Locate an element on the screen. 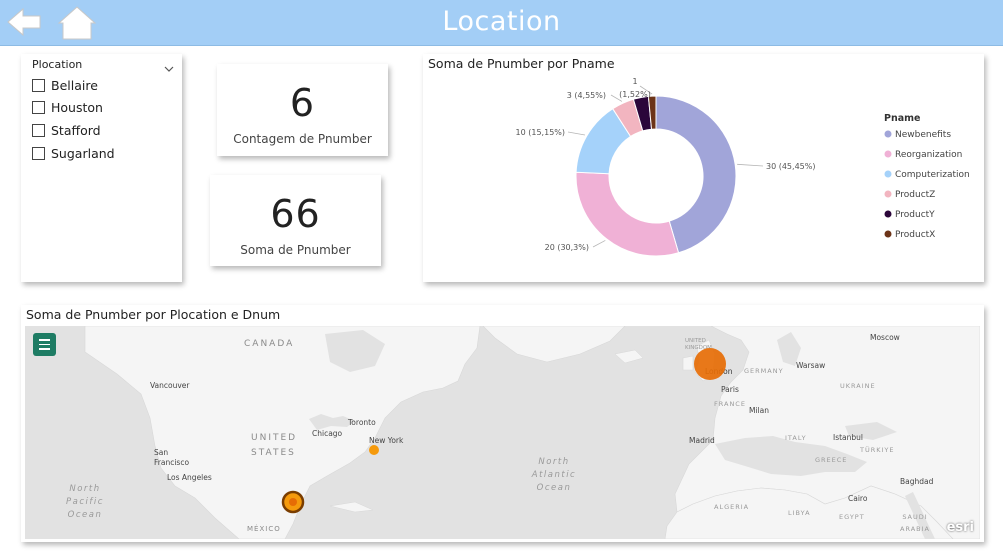 This screenshot has height=557, width=1003. back-button is located at coordinates (24, 24).